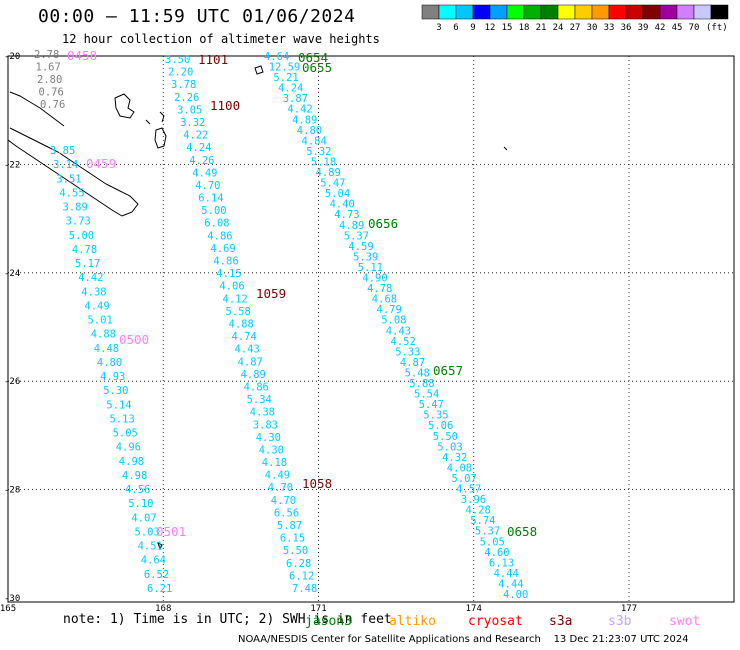 This screenshot has height=650, width=740. I want to click on colorbar-tick-label: 21, so click(541, 28).